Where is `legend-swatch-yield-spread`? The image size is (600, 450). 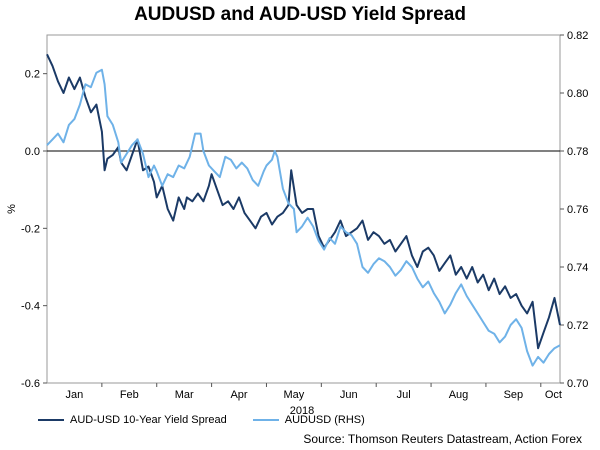
legend-swatch-yield-spread is located at coordinates (51, 420).